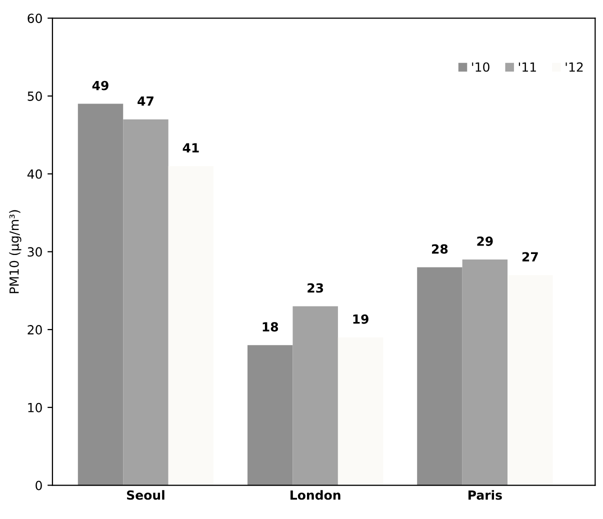 The width and height of the screenshot is (603, 519). What do you see at coordinates (190, 147) in the screenshot?
I see `data-label: 41` at bounding box center [190, 147].